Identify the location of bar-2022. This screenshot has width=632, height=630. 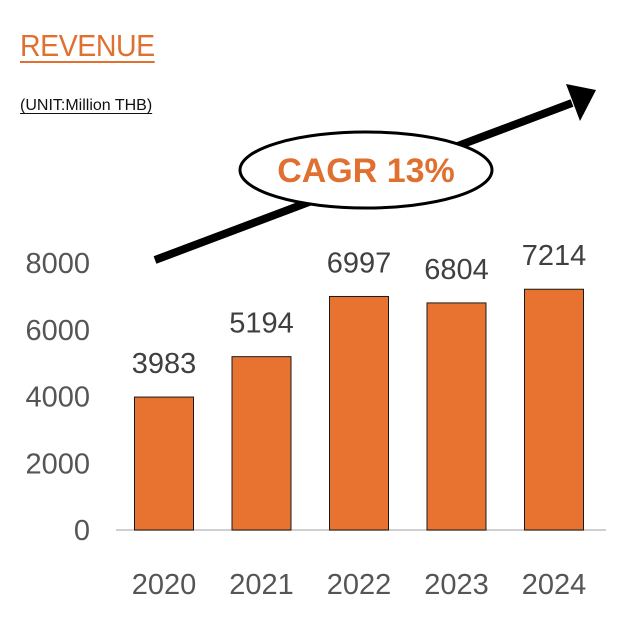
(359, 413).